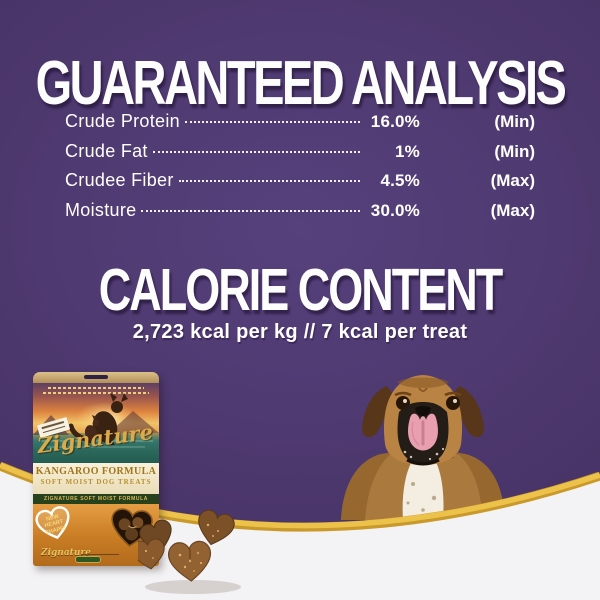 This screenshot has width=600, height=600. Describe the element at coordinates (119, 180) in the screenshot. I see `analysis-label: Crudee Fiber` at that location.